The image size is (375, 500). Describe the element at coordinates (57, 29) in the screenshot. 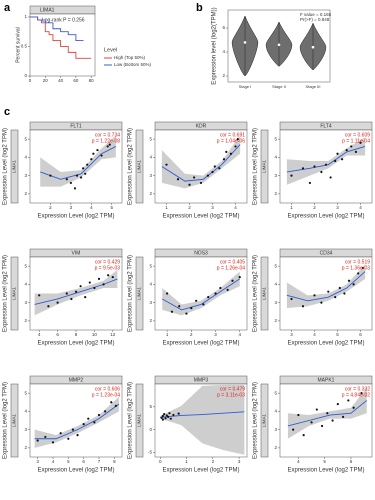

I see `survival-curve` at that location.